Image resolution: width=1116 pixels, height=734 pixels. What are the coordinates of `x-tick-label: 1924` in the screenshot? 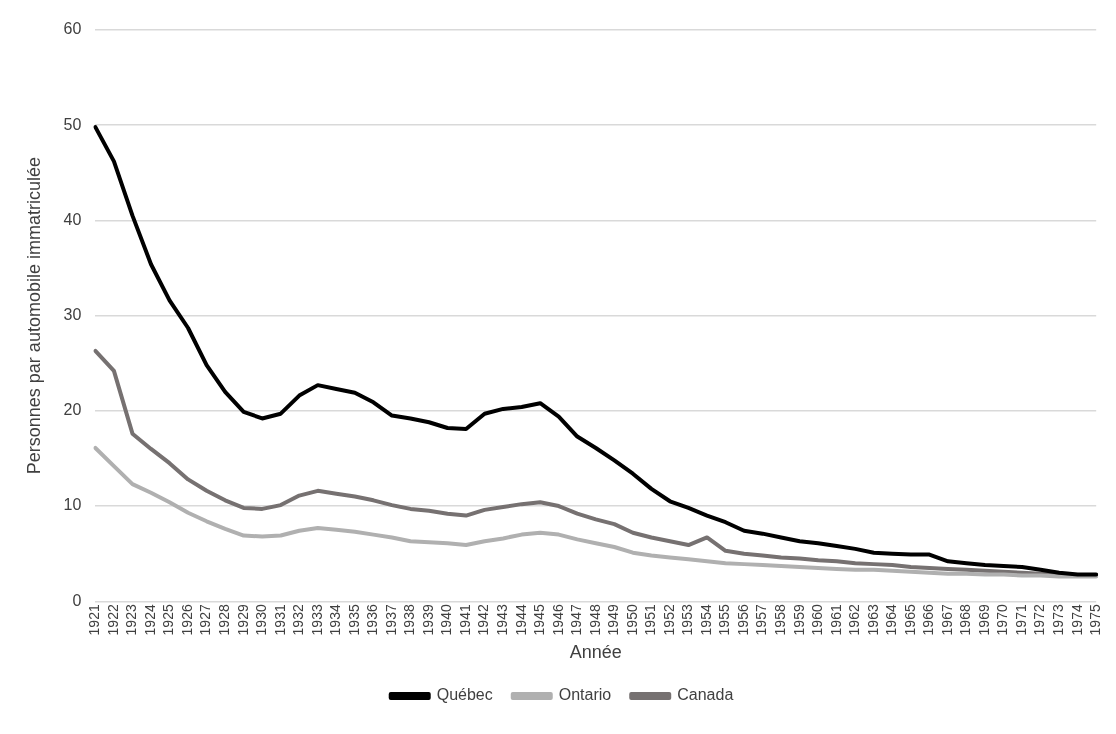 It's located at (149, 620).